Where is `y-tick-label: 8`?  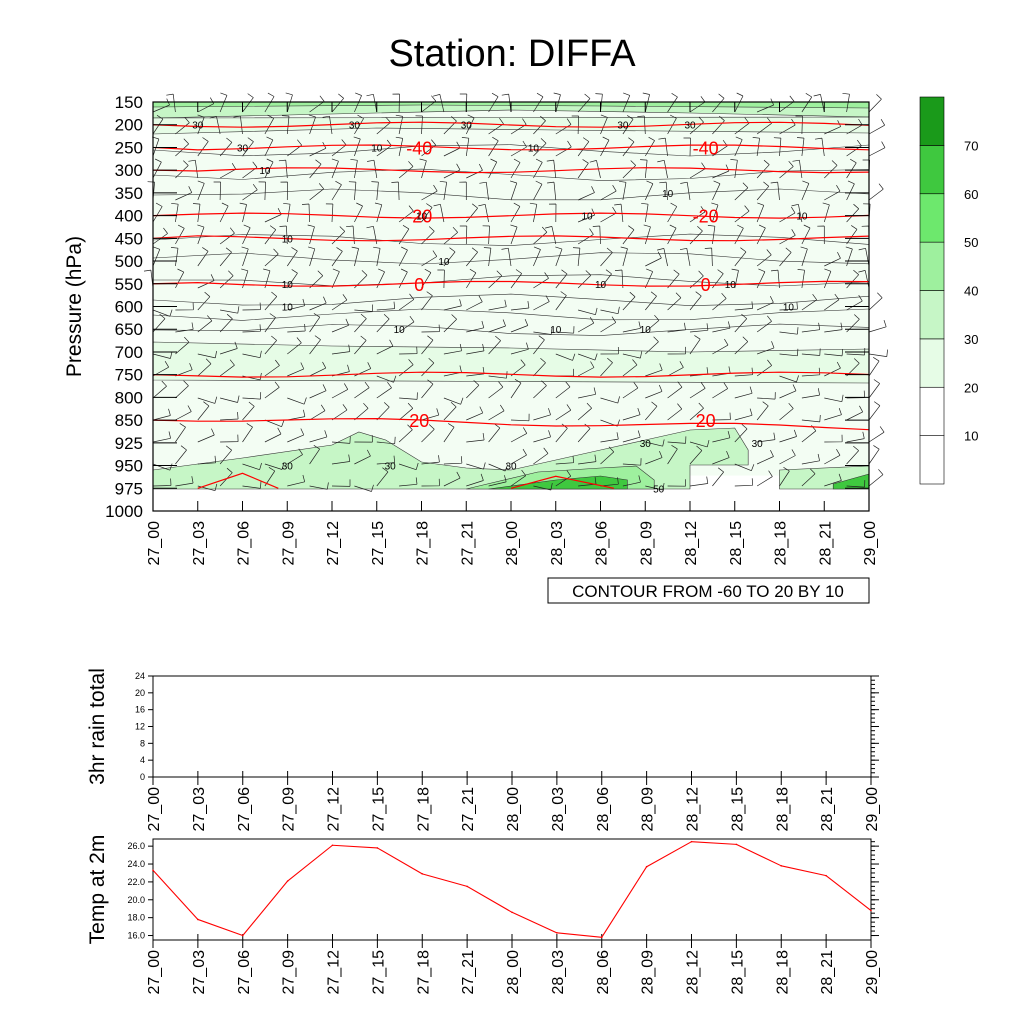
y-tick-label: 8 is located at coordinates (142, 743).